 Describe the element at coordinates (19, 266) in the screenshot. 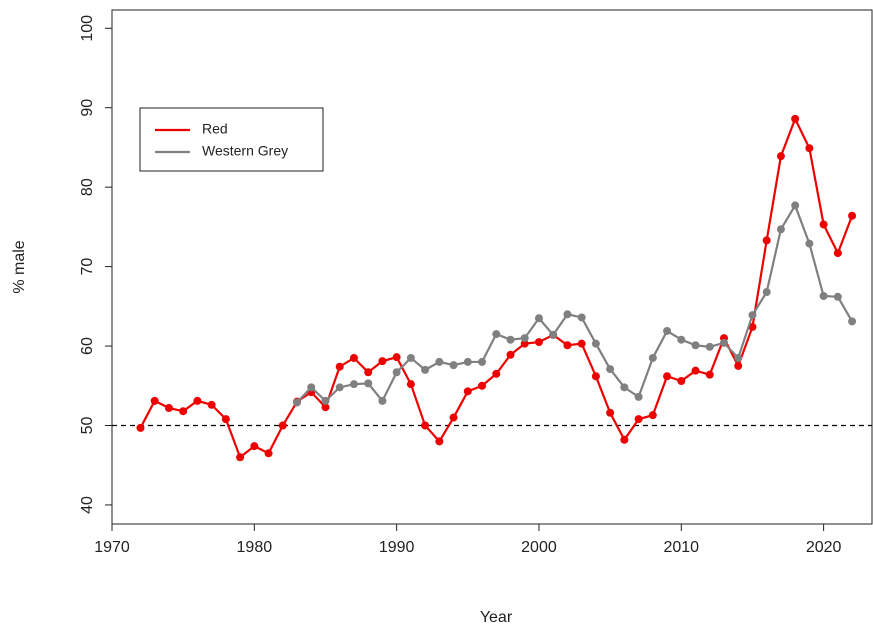

I see `y-axis-title: % male` at that location.